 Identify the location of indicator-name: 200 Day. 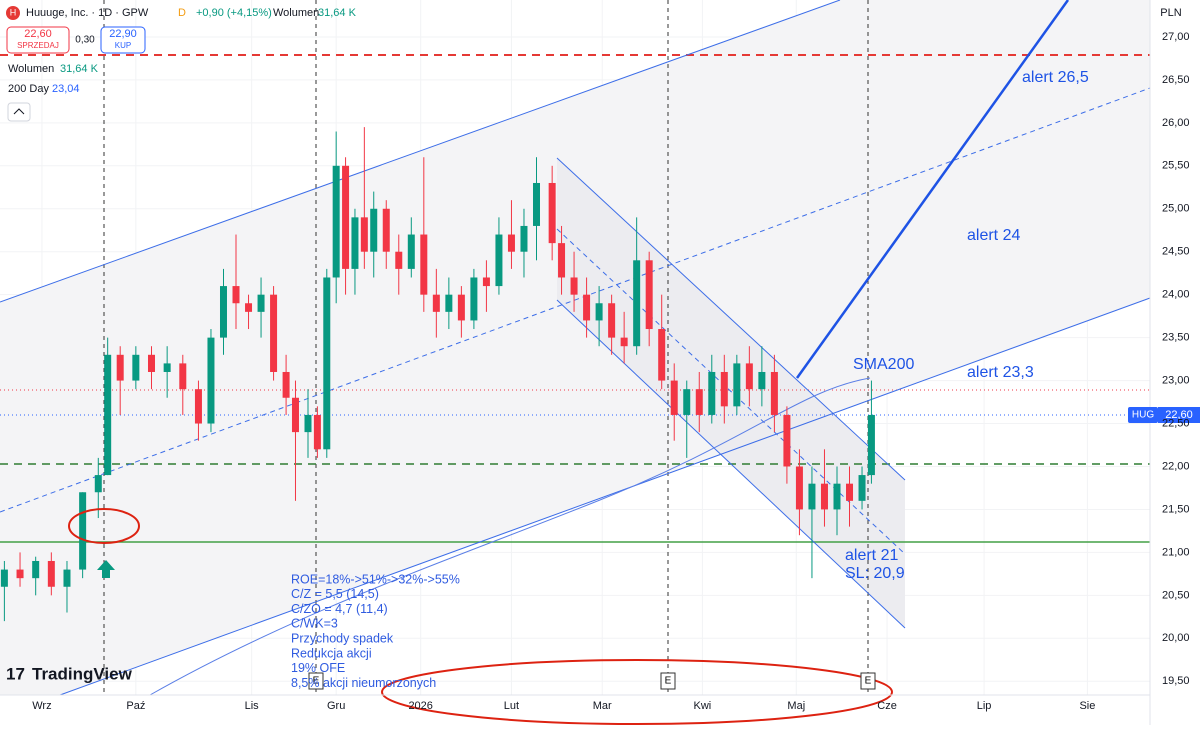
(28, 89).